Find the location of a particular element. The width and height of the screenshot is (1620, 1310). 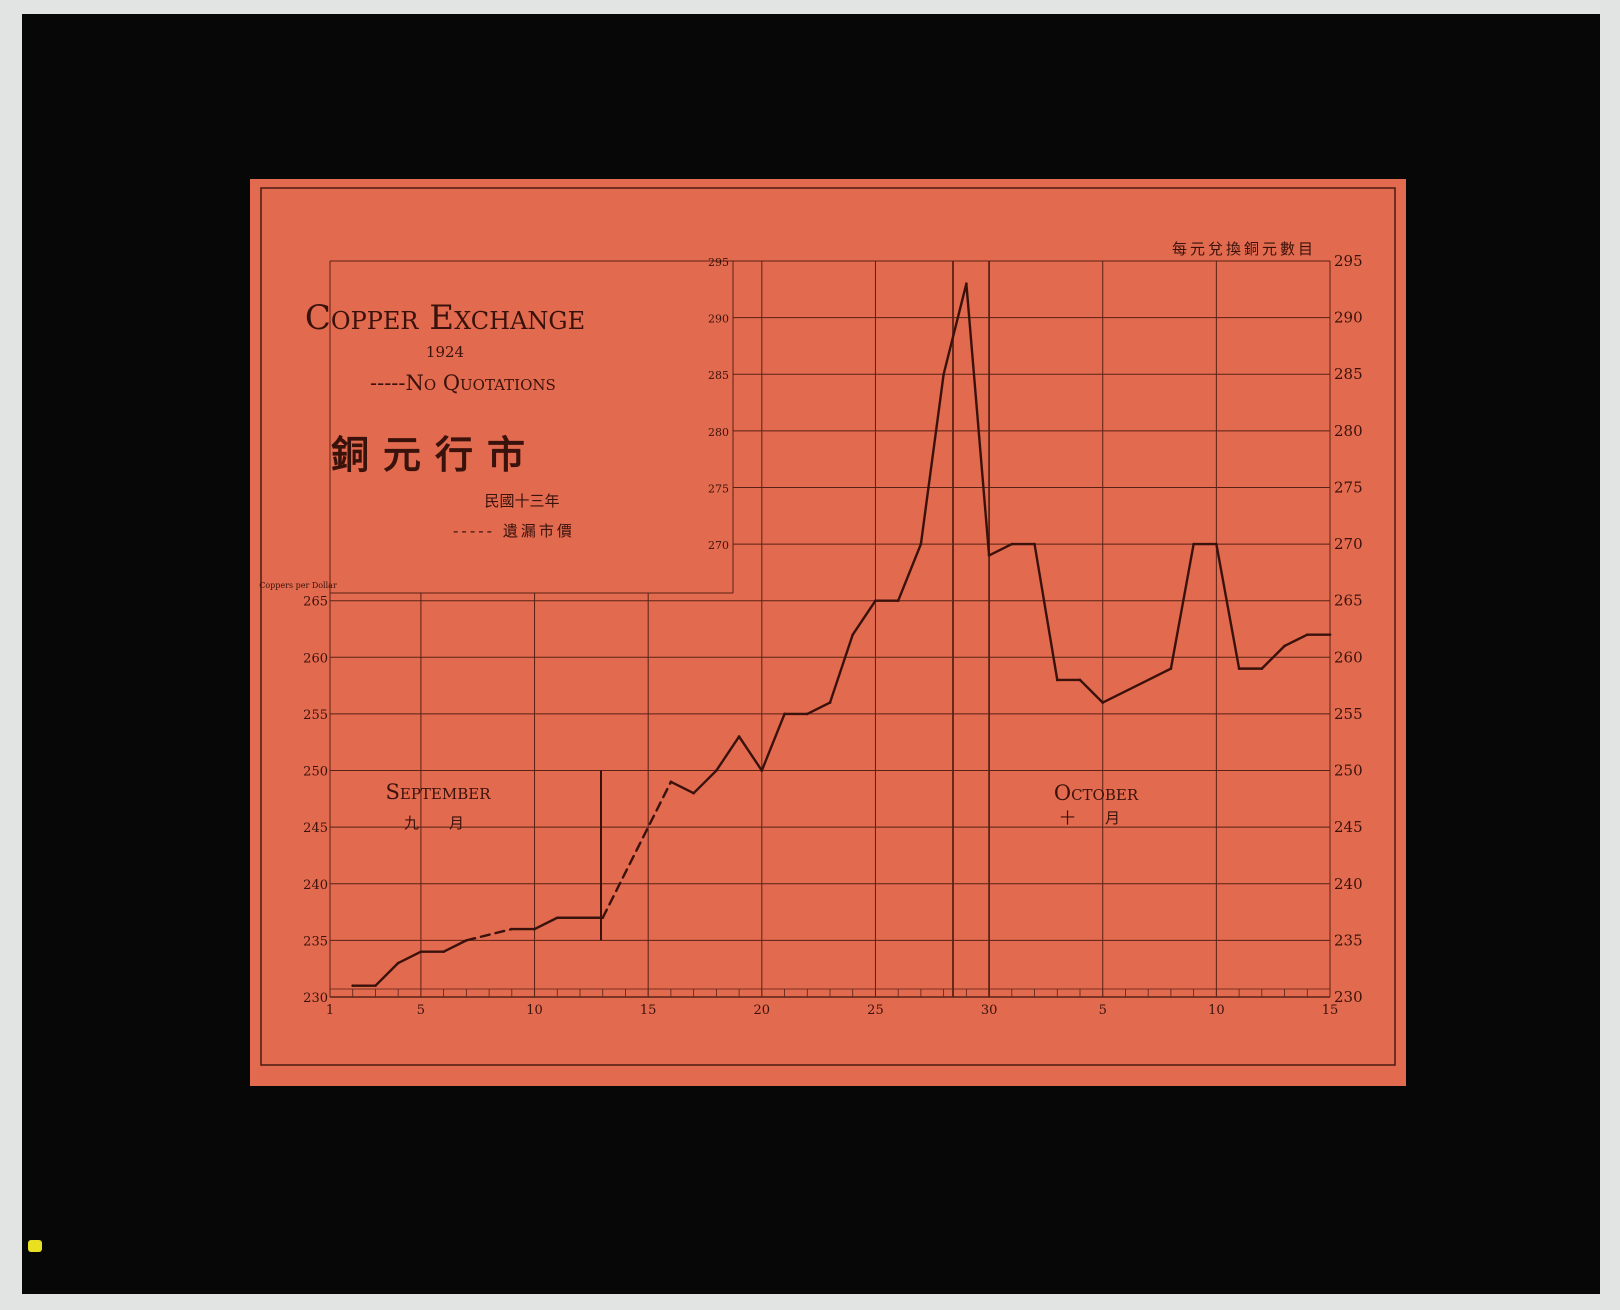

y-tick-label-right: 290 is located at coordinates (1348, 318).